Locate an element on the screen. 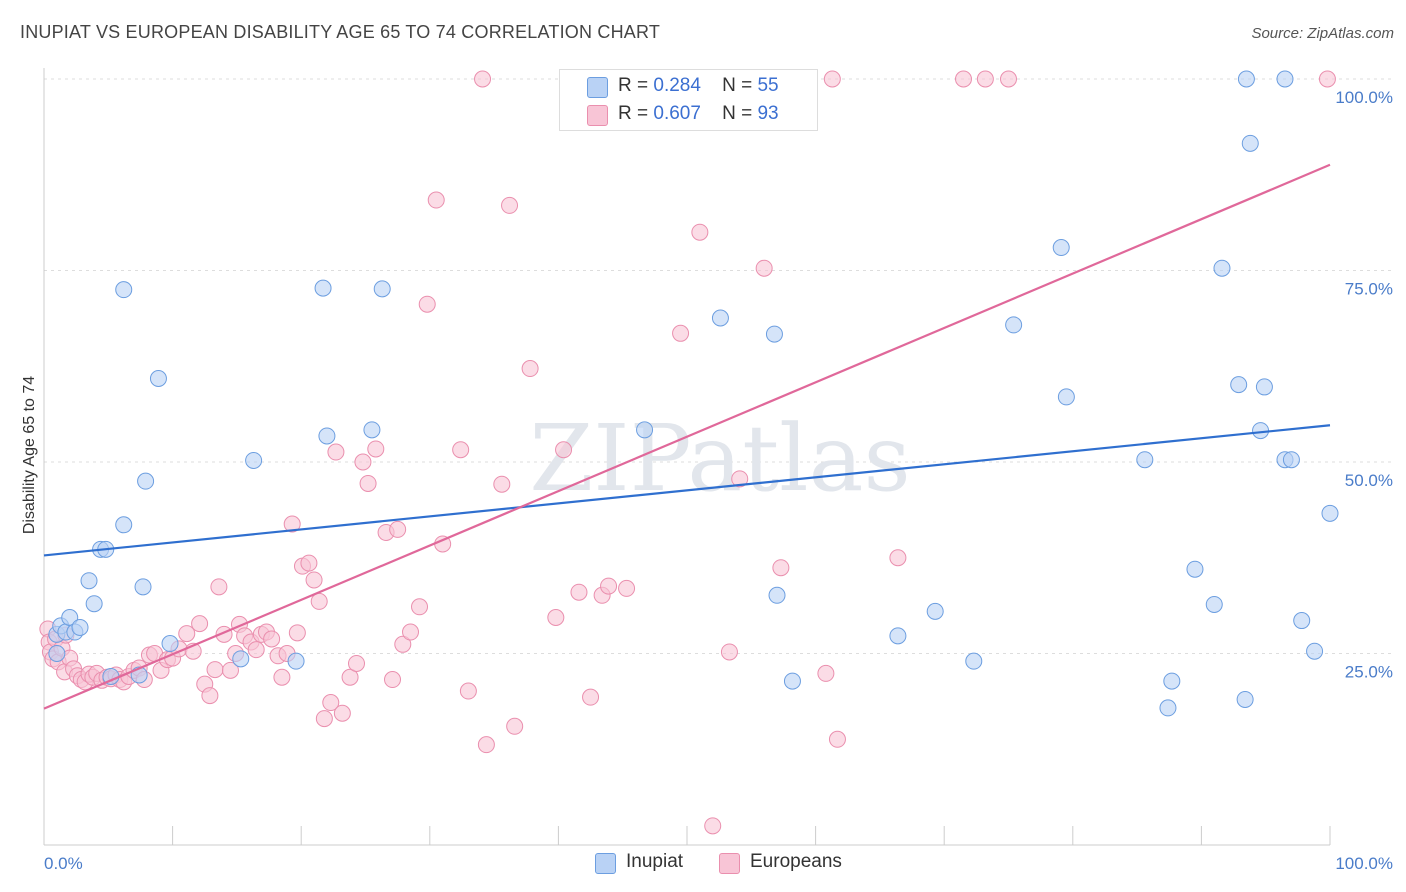 Image resolution: width=1406 pixels, height=892 pixels. y-tick-label: 50.0% is located at coordinates (1369, 480).